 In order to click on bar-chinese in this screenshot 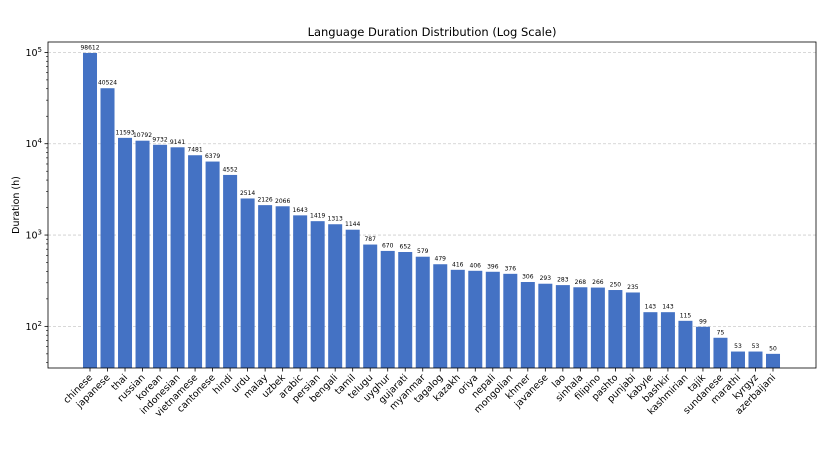, I will do `click(90, 210)`.